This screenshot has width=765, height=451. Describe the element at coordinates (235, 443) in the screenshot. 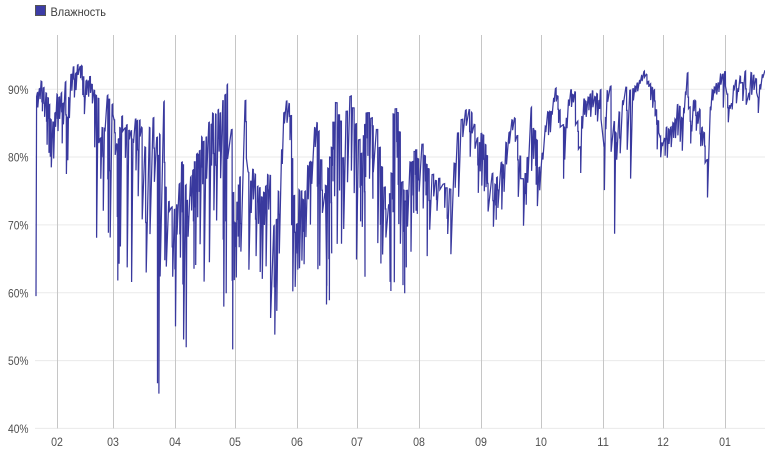

I see `svg-text: 05` at that location.